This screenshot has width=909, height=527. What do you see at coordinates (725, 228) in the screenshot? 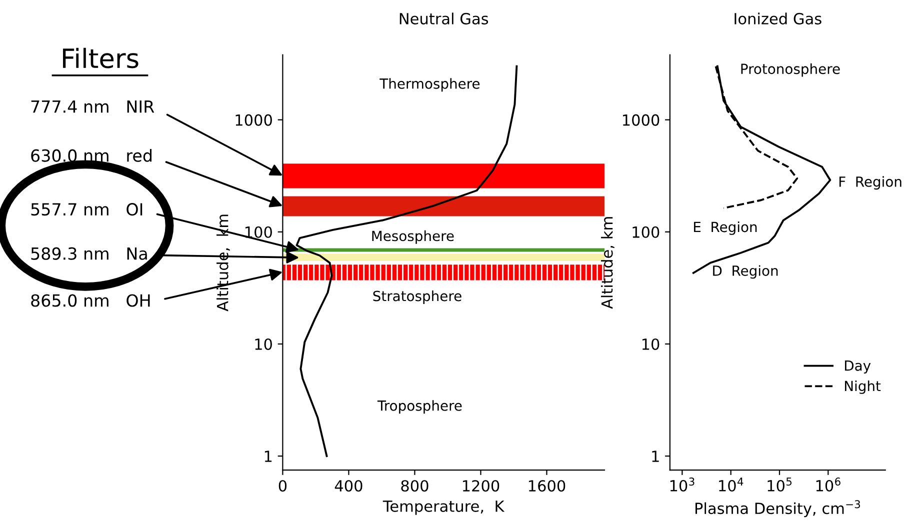
I see `annotation: E Region` at bounding box center [725, 228].